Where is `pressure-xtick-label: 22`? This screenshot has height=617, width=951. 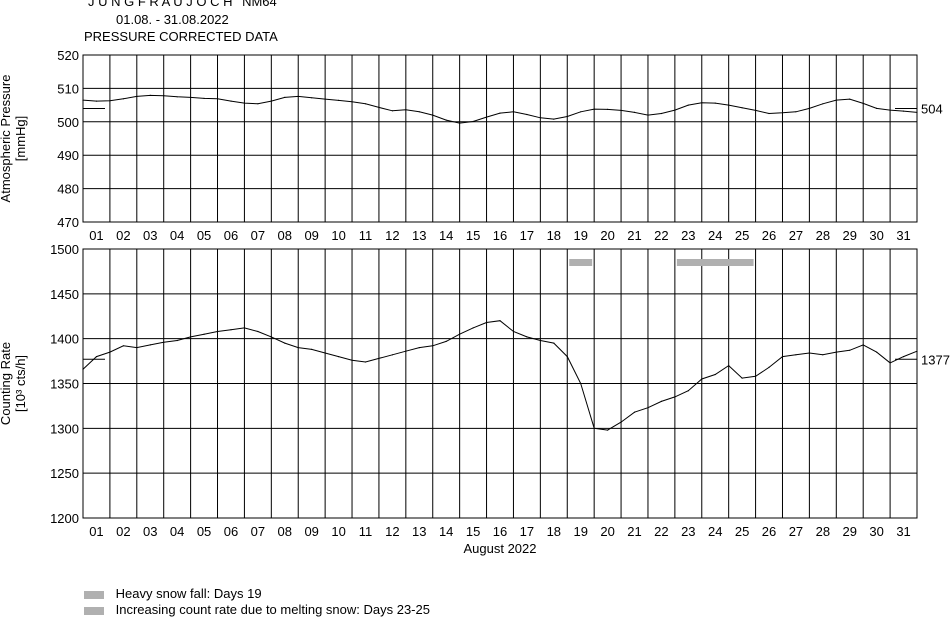 pressure-xtick-label: 22 is located at coordinates (661, 235).